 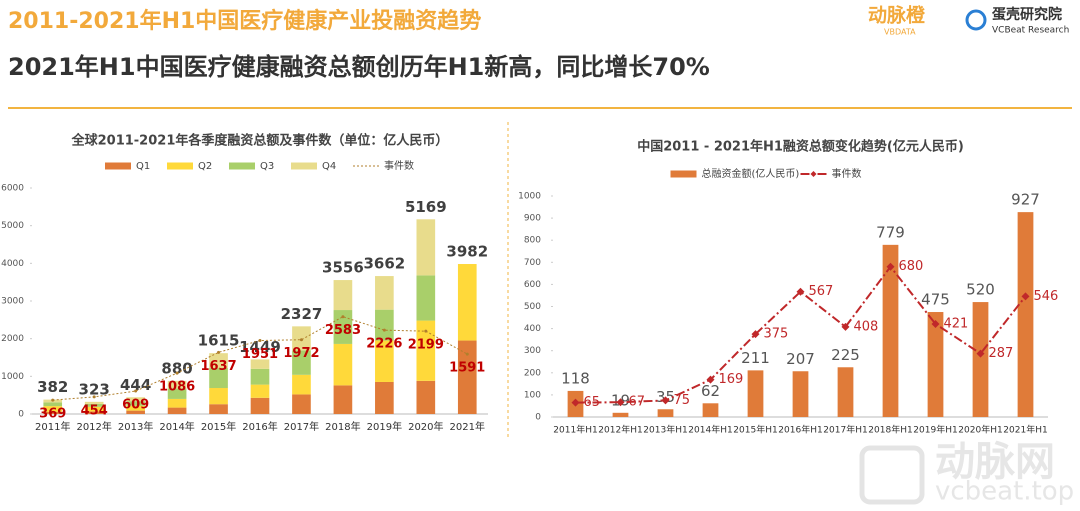 What do you see at coordinates (813, 174) in the screenshot?
I see `legend-marker` at bounding box center [813, 174].